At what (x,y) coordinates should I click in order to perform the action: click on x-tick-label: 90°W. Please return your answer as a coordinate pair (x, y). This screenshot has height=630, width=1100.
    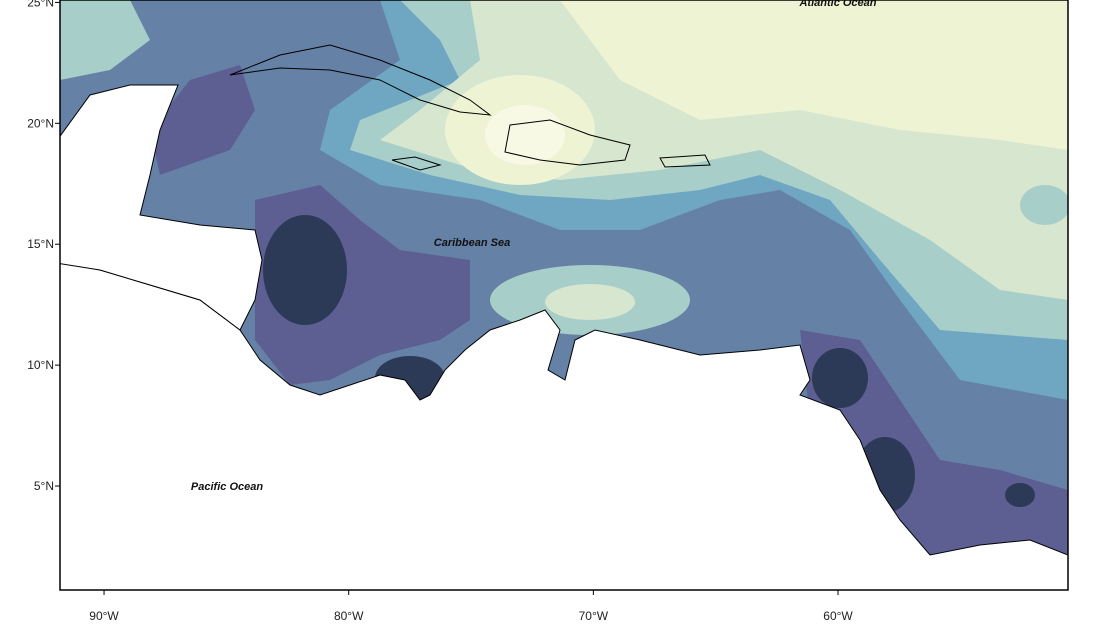
    Looking at the image, I should click on (104, 616).